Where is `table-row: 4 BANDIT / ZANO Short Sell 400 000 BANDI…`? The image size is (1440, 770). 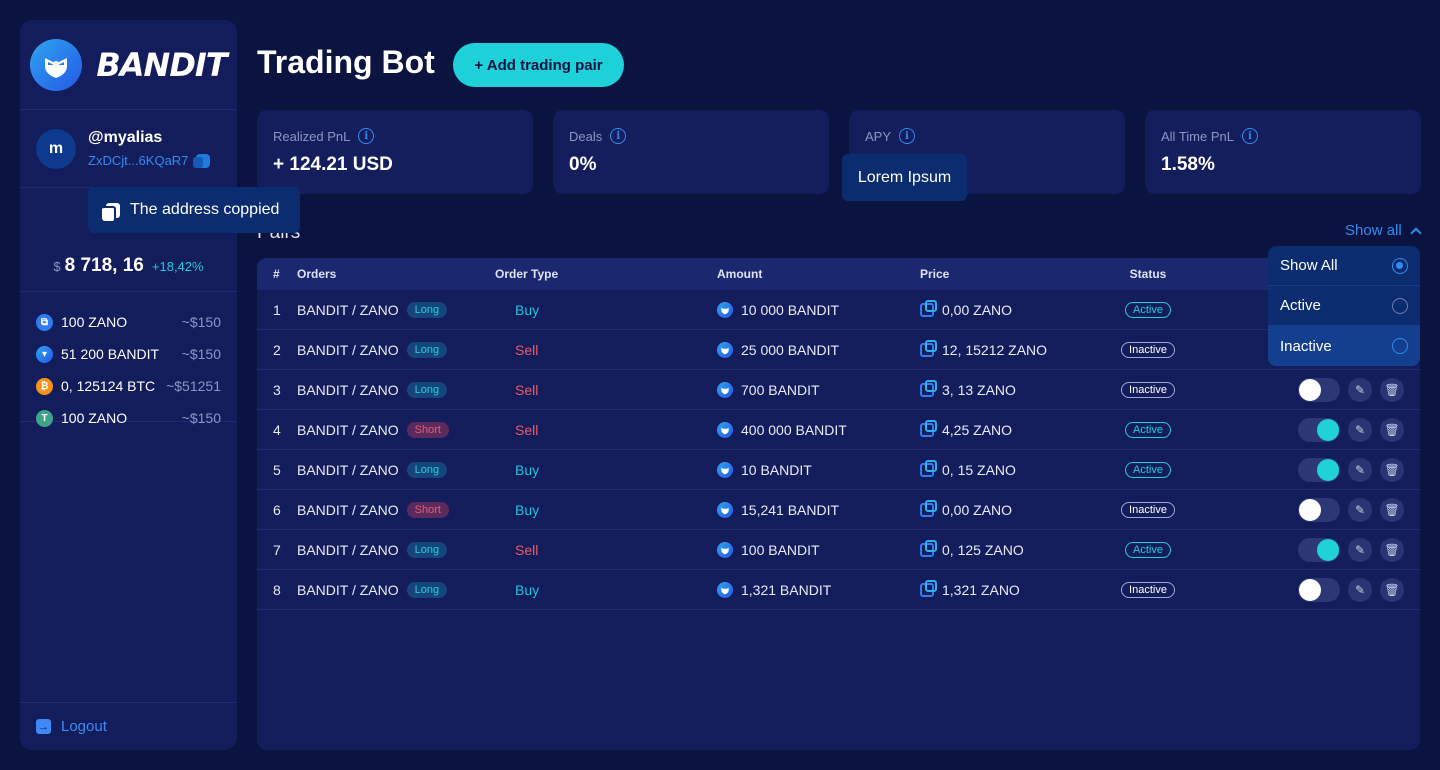 table-row: 4 BANDIT / ZANO Short Sell 400 000 BANDI… is located at coordinates (838, 430).